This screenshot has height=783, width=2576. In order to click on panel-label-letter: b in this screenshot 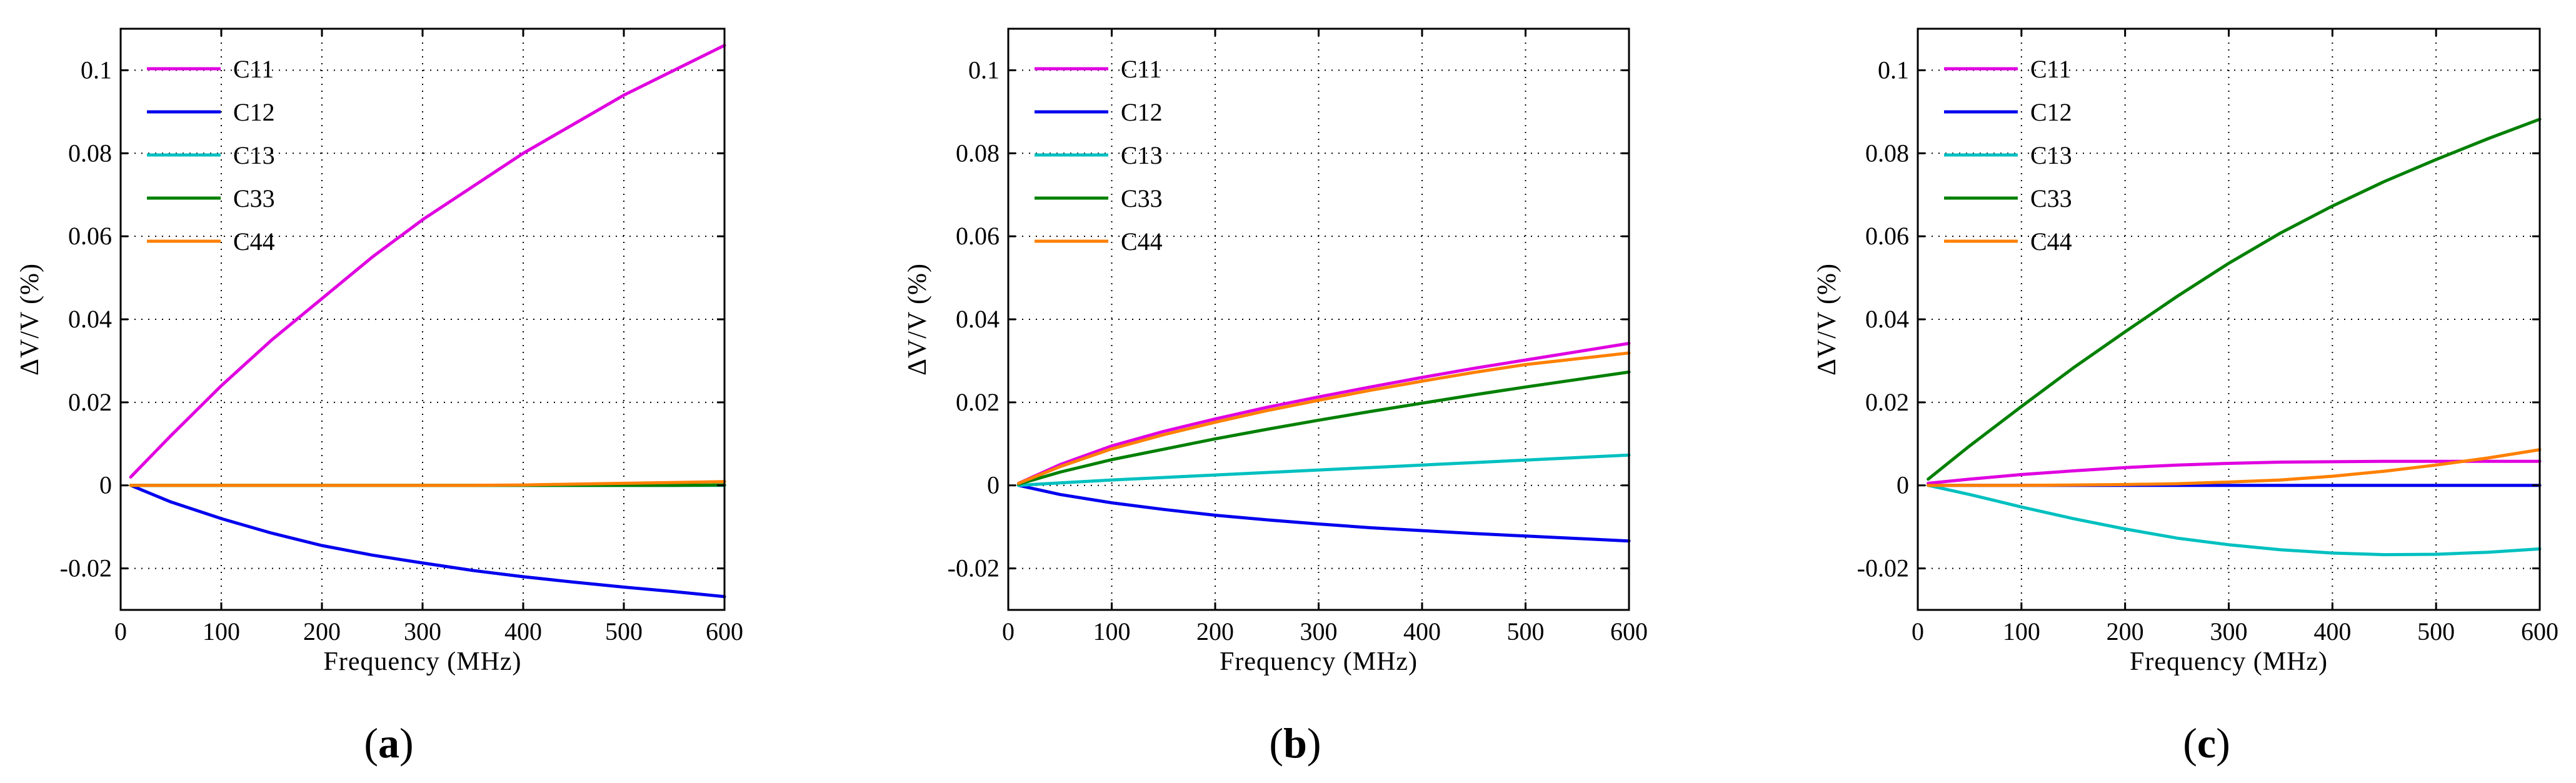, I will do `click(1295, 743)`.